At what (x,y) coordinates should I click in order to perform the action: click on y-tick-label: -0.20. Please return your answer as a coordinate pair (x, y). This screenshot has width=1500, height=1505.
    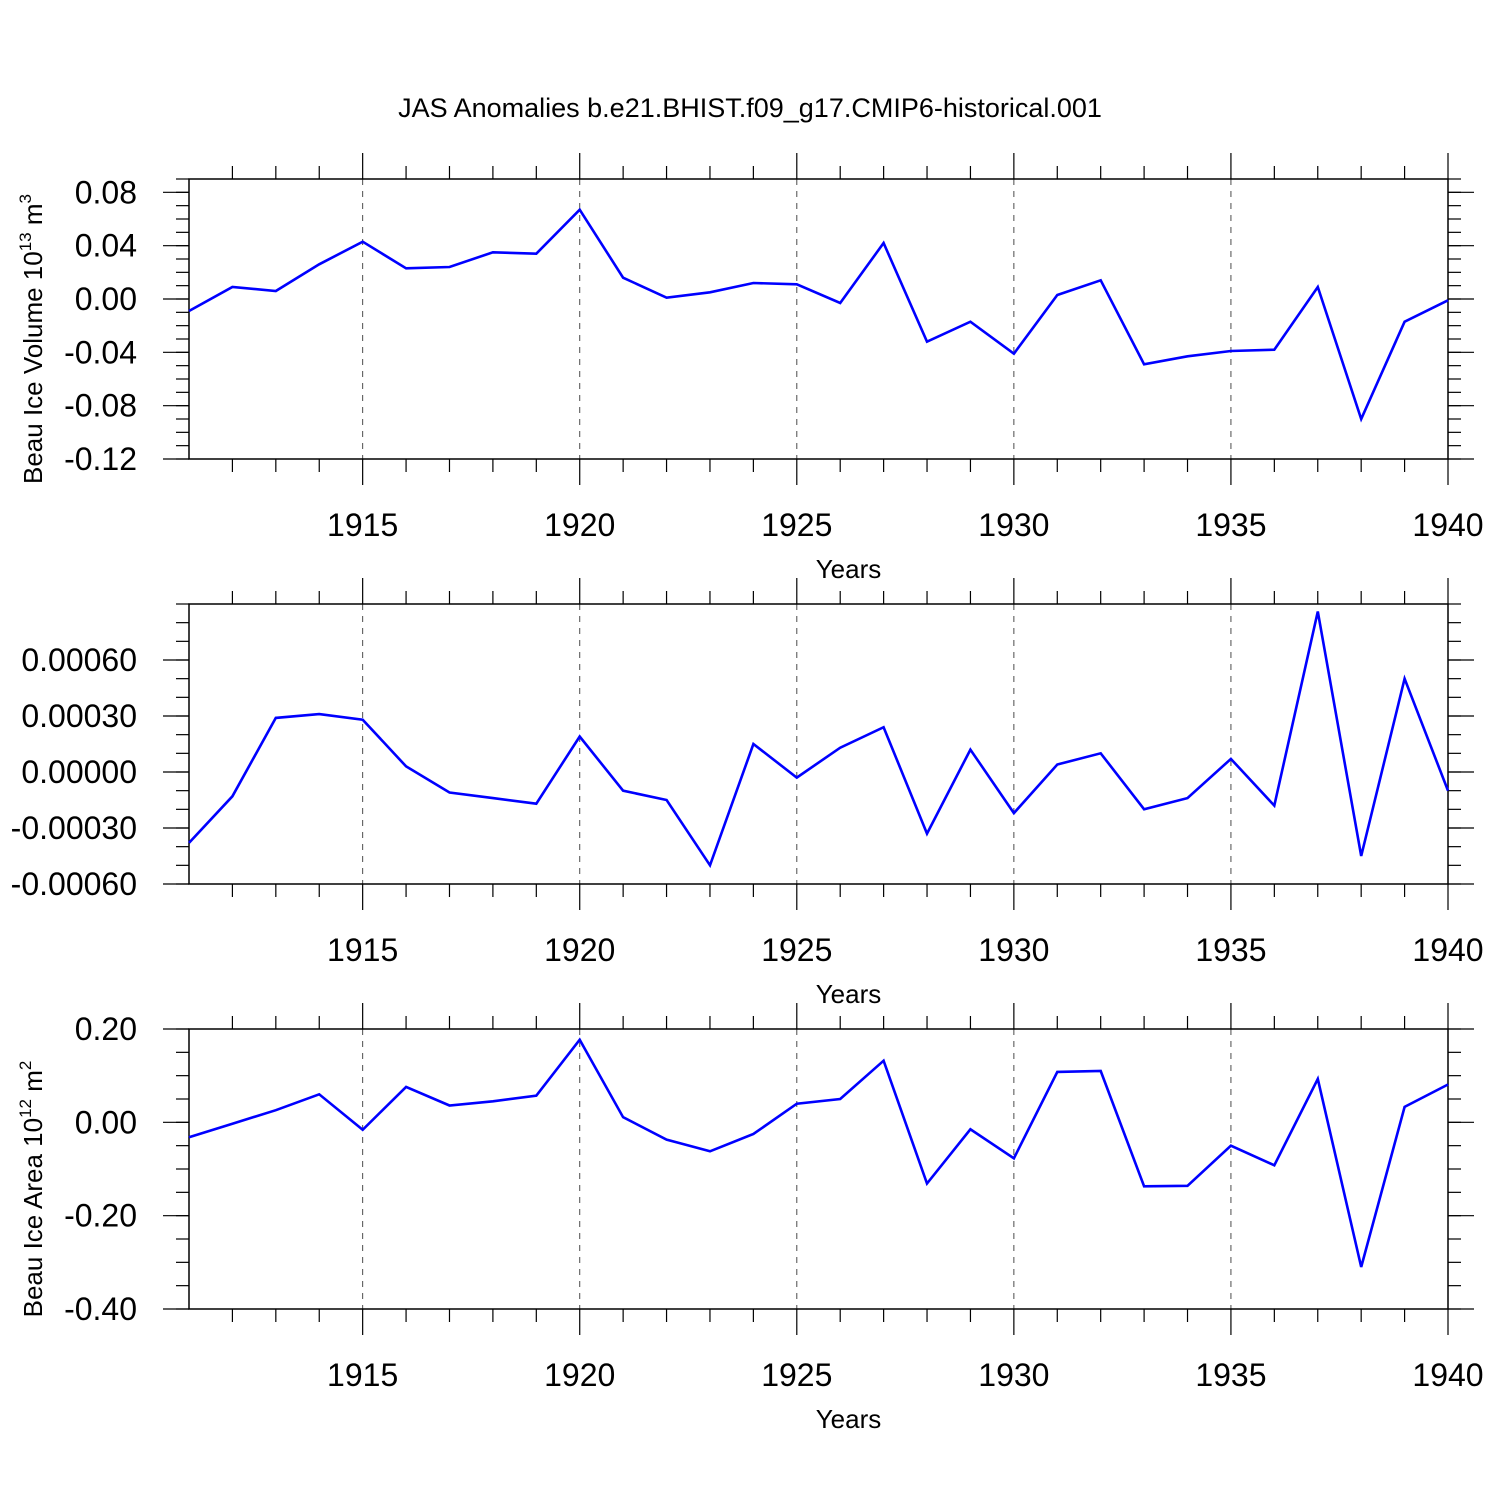
    Looking at the image, I should click on (100, 1216).